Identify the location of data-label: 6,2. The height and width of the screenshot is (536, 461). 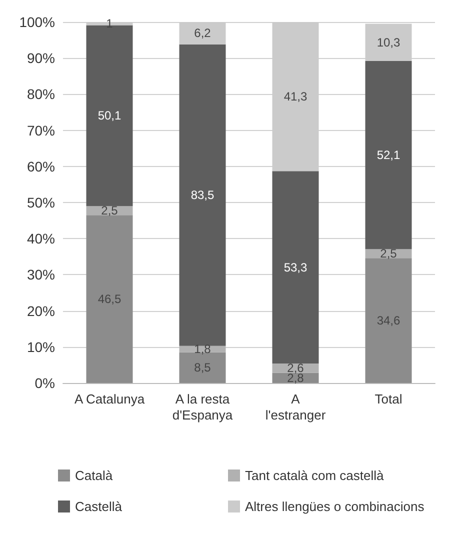
(203, 33).